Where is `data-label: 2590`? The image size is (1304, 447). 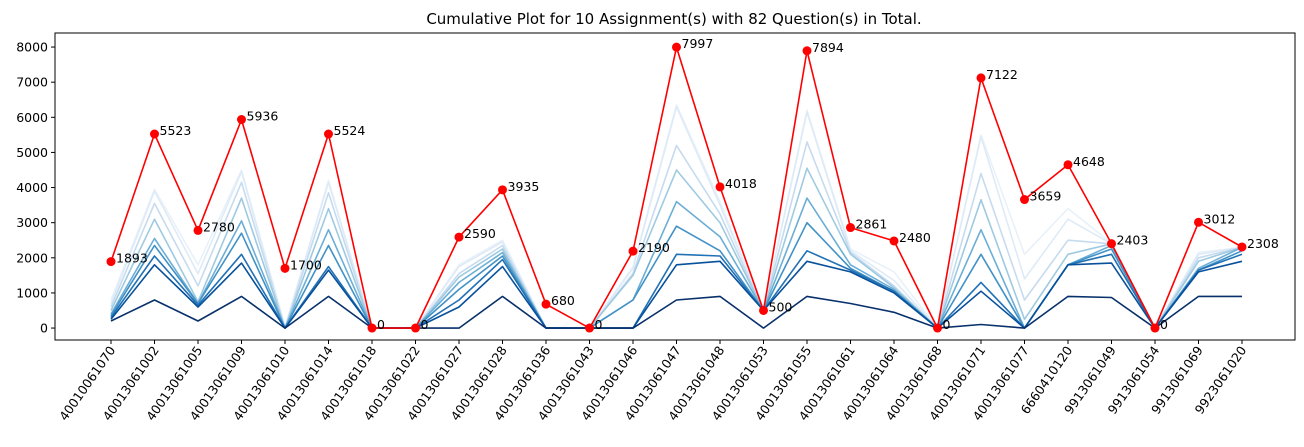
data-label: 2590 is located at coordinates (480, 233).